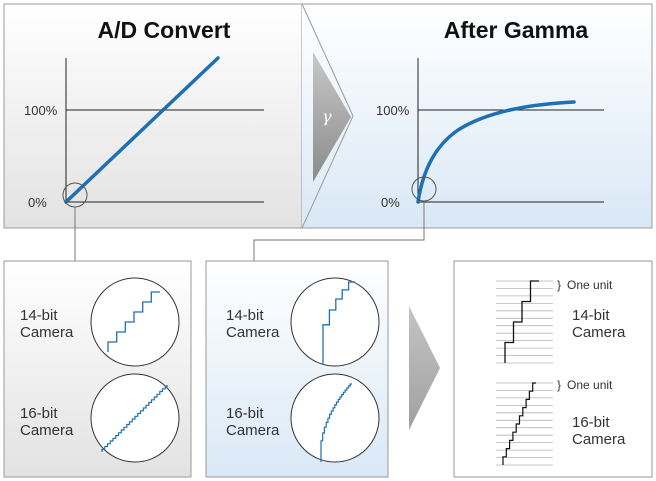 This screenshot has width=656, height=481. I want to click on bm-16bit-camera: Camera, so click(253, 430).